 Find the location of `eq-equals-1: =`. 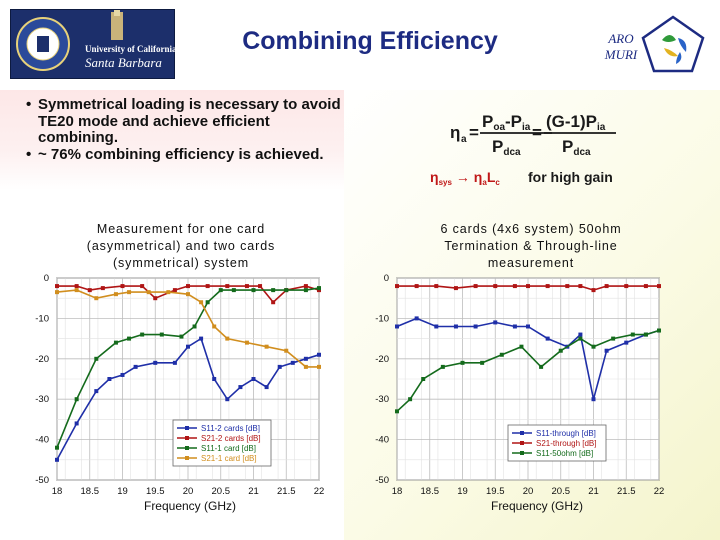

eq-equals-1: = is located at coordinates (474, 132).